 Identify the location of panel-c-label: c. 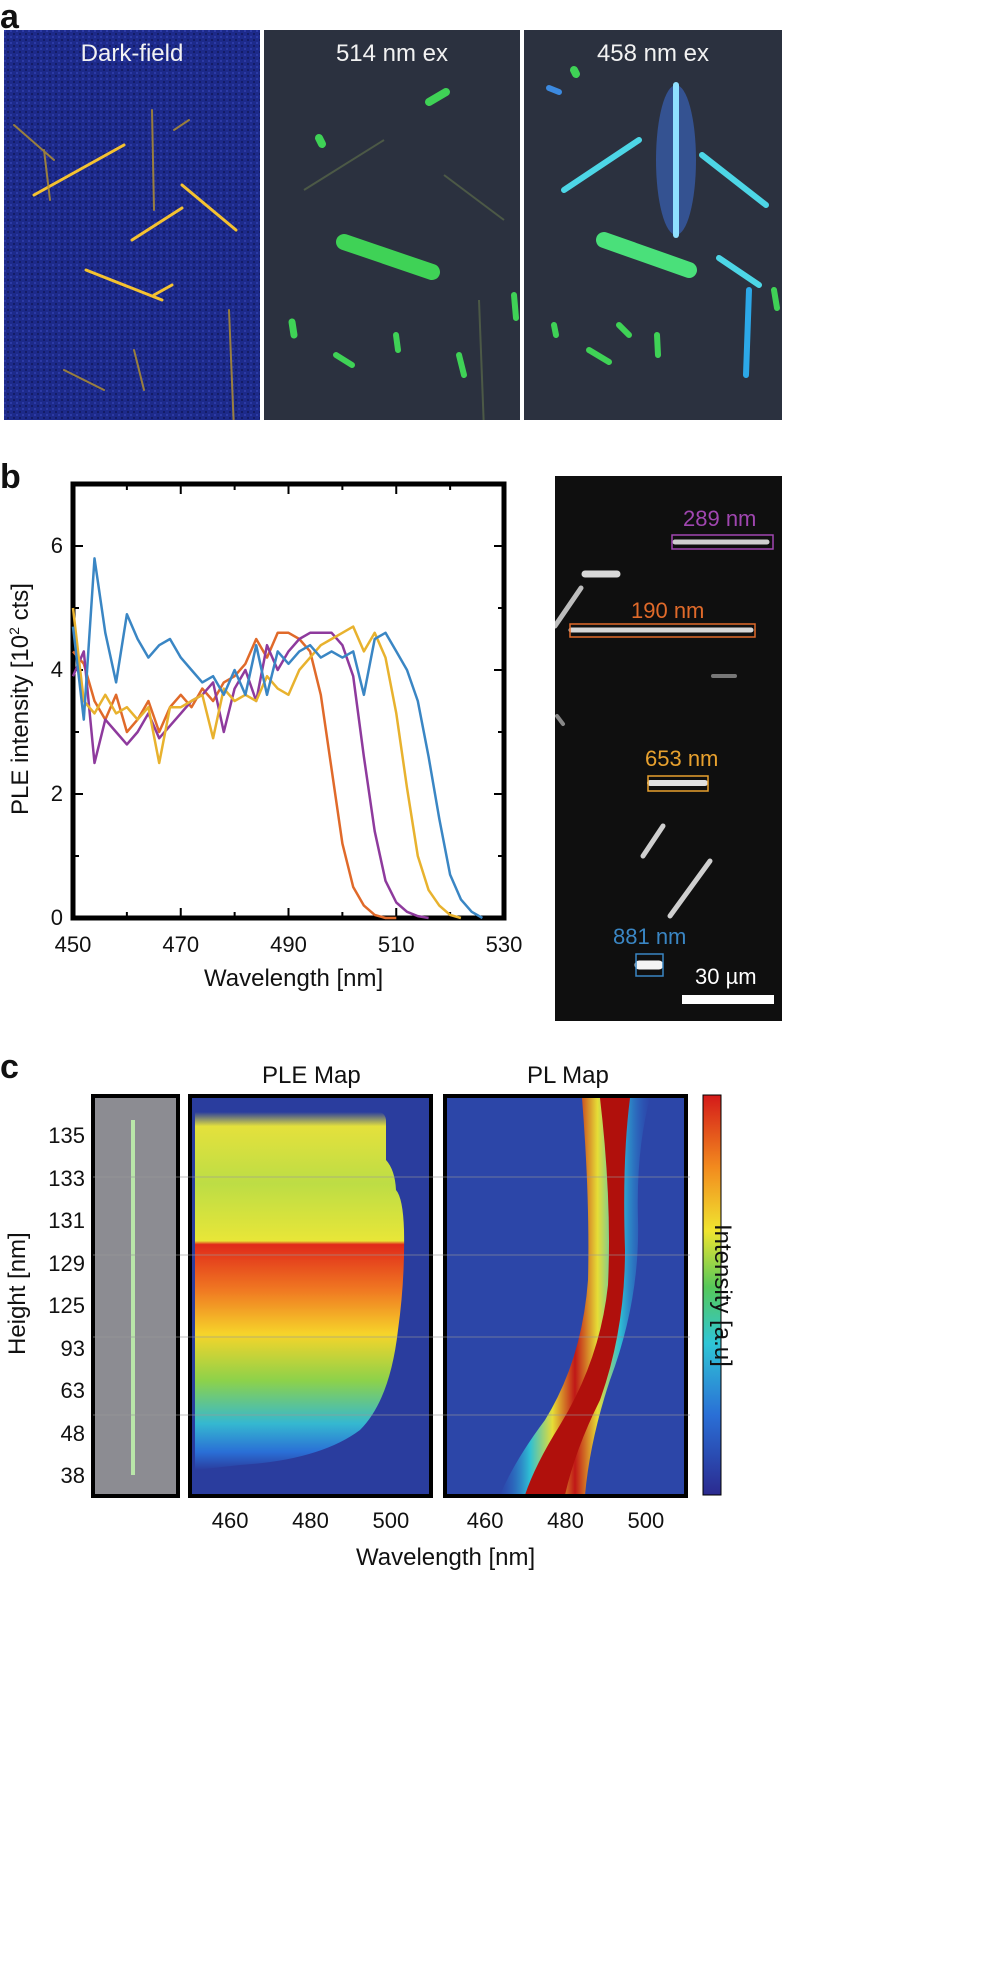
(9, 1067).